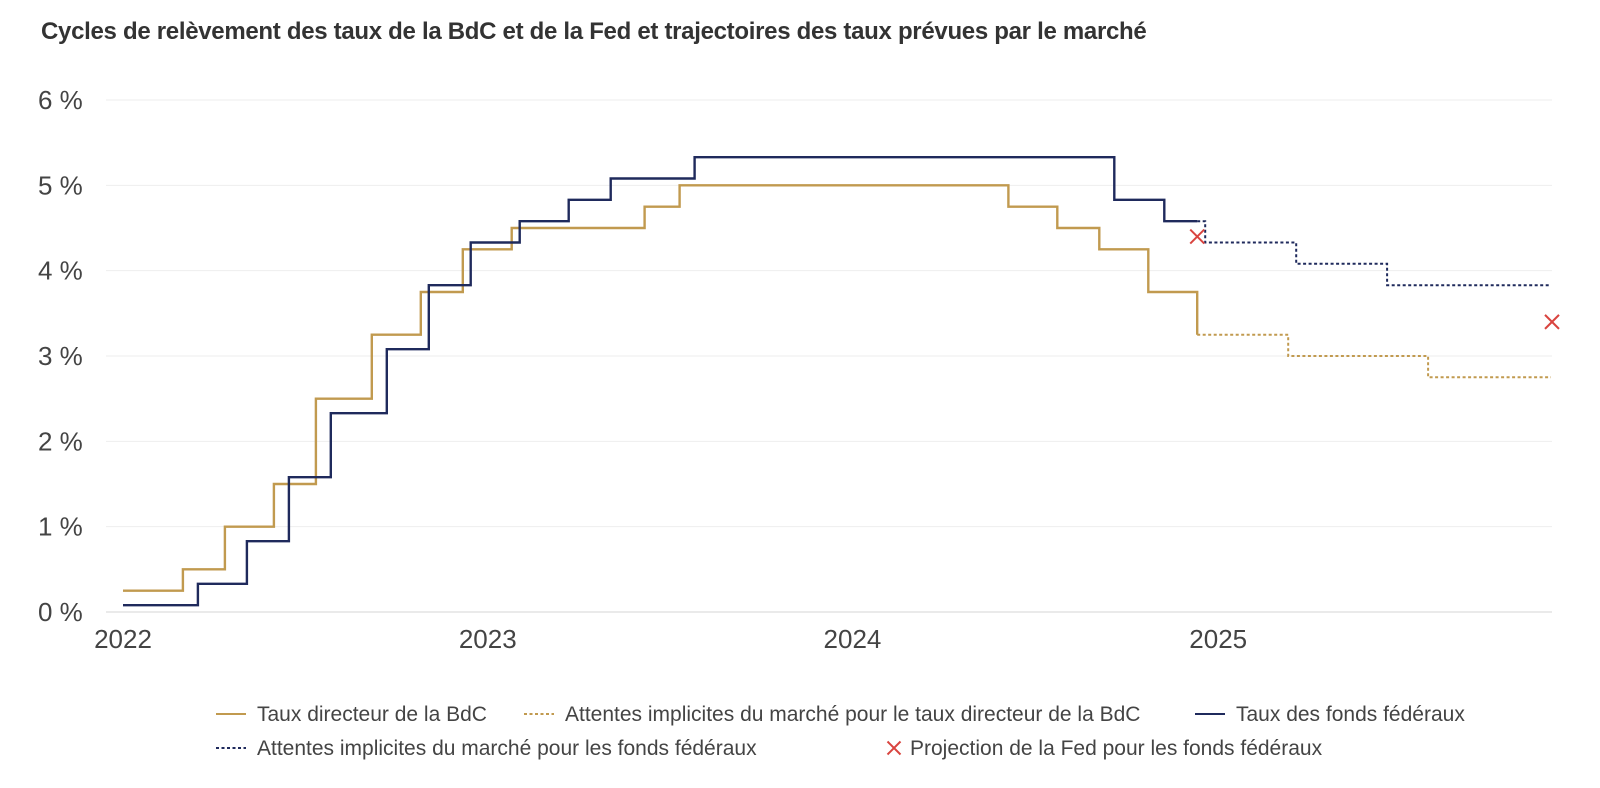  What do you see at coordinates (60, 441) in the screenshot?
I see `y-tick-label: 2 %` at bounding box center [60, 441].